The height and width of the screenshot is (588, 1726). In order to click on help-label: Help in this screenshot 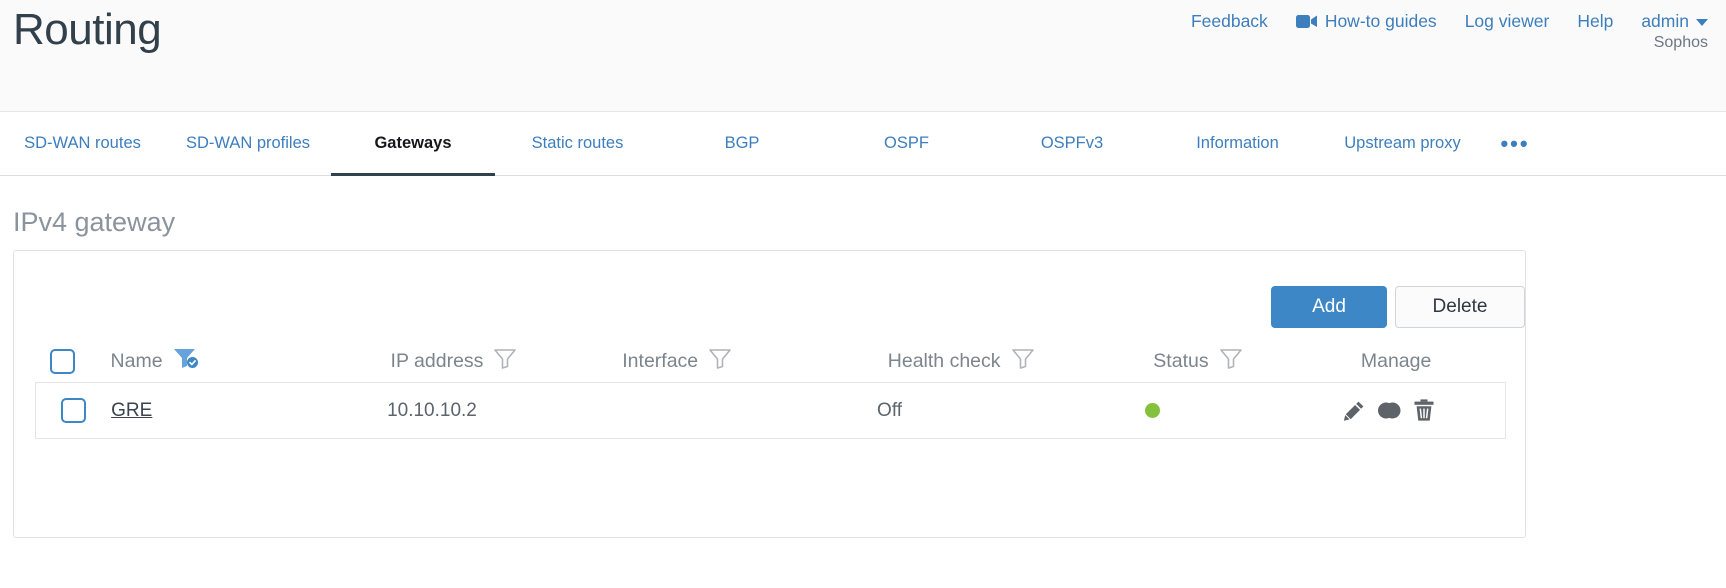, I will do `click(1595, 20)`.